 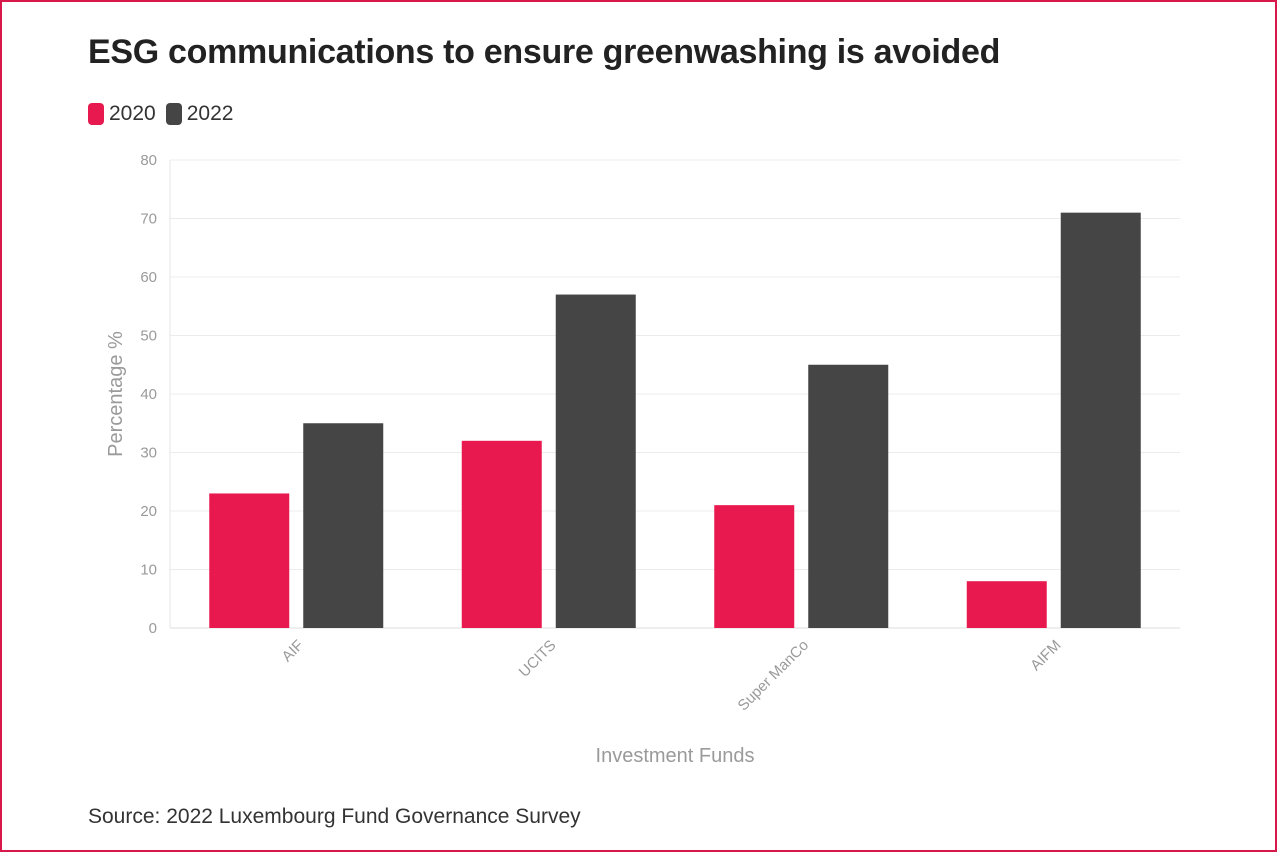 What do you see at coordinates (173, 114) in the screenshot?
I see `legend-swatch-2022` at bounding box center [173, 114].